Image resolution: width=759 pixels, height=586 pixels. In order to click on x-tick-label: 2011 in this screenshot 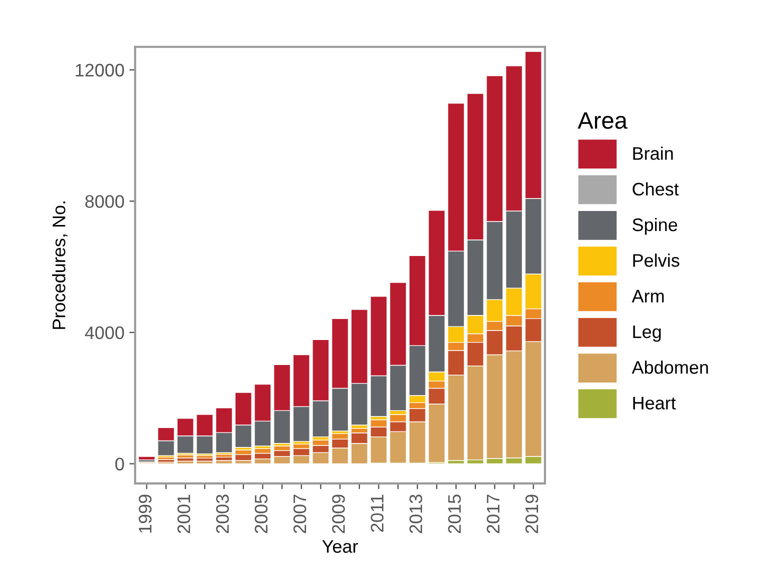, I will do `click(377, 513)`.